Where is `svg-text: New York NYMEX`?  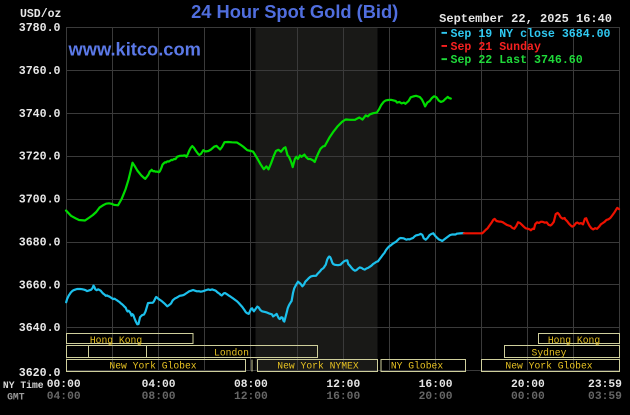
svg-text: New York NYMEX is located at coordinates (318, 366).